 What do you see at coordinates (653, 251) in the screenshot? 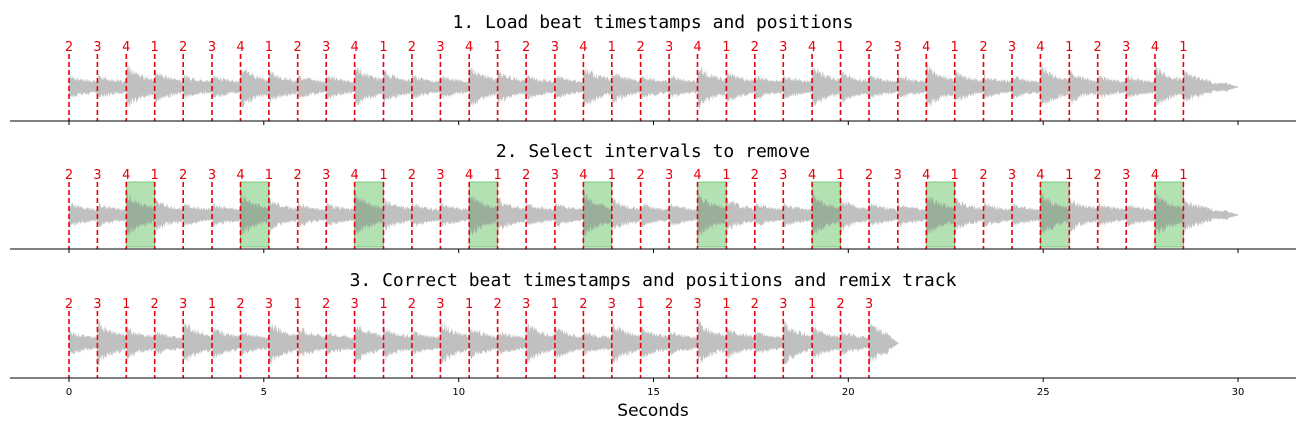
I see `panel-2-x-ticks` at bounding box center [653, 251].